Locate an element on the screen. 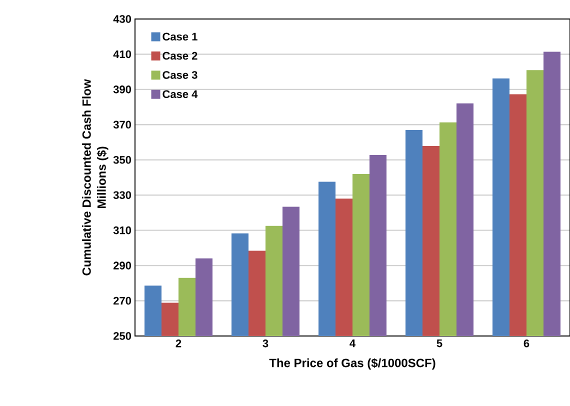  x-tick-label: 4 is located at coordinates (353, 344).